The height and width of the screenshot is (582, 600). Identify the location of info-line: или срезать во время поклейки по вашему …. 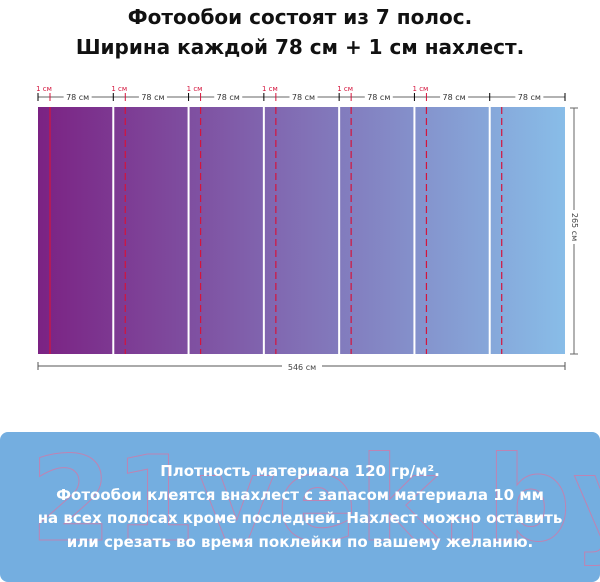
(300, 541).